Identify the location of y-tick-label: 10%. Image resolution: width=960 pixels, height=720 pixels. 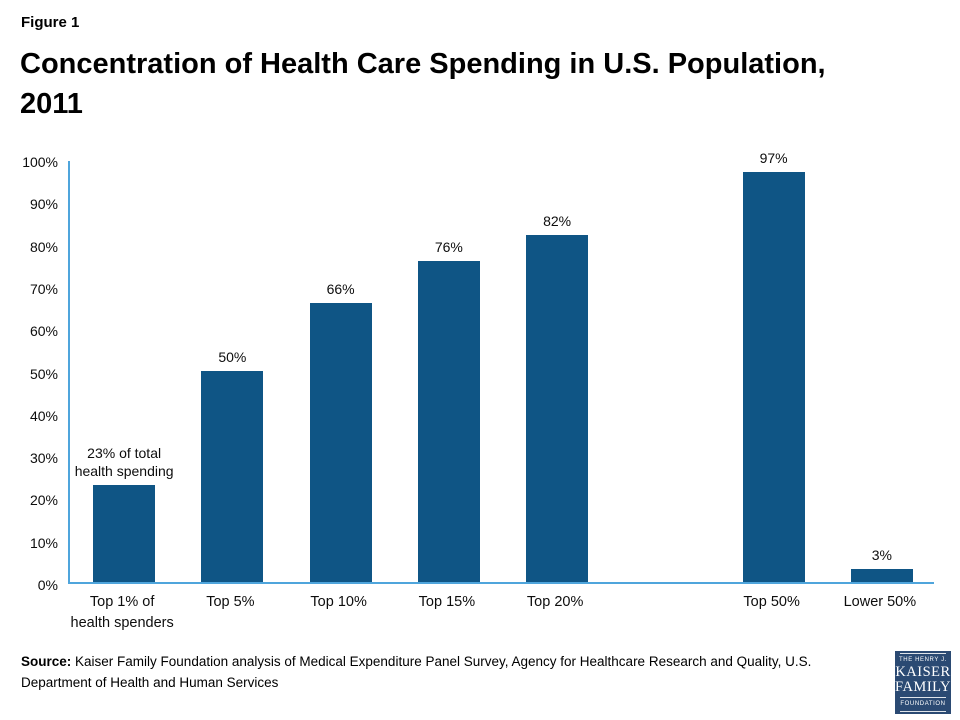
(43, 542).